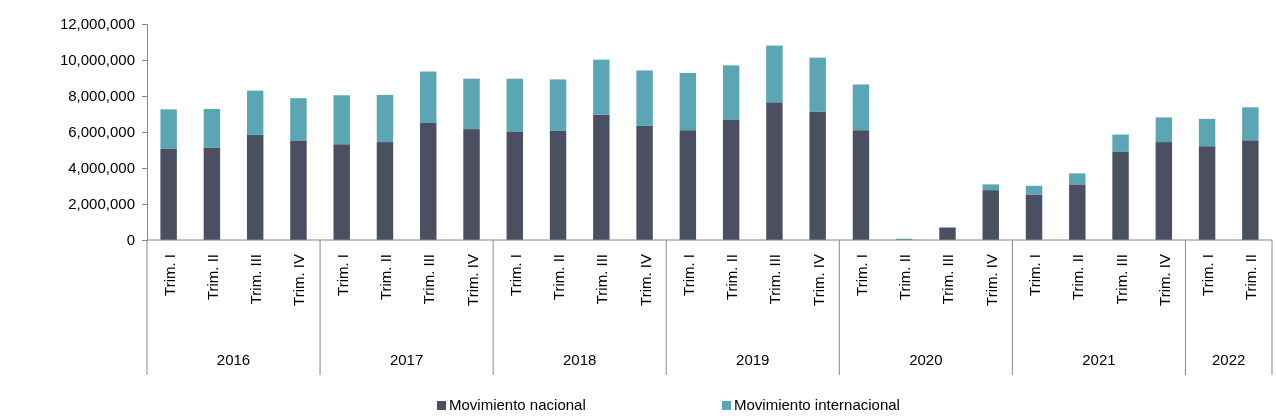  I want to click on text: 2017, so click(406, 359).